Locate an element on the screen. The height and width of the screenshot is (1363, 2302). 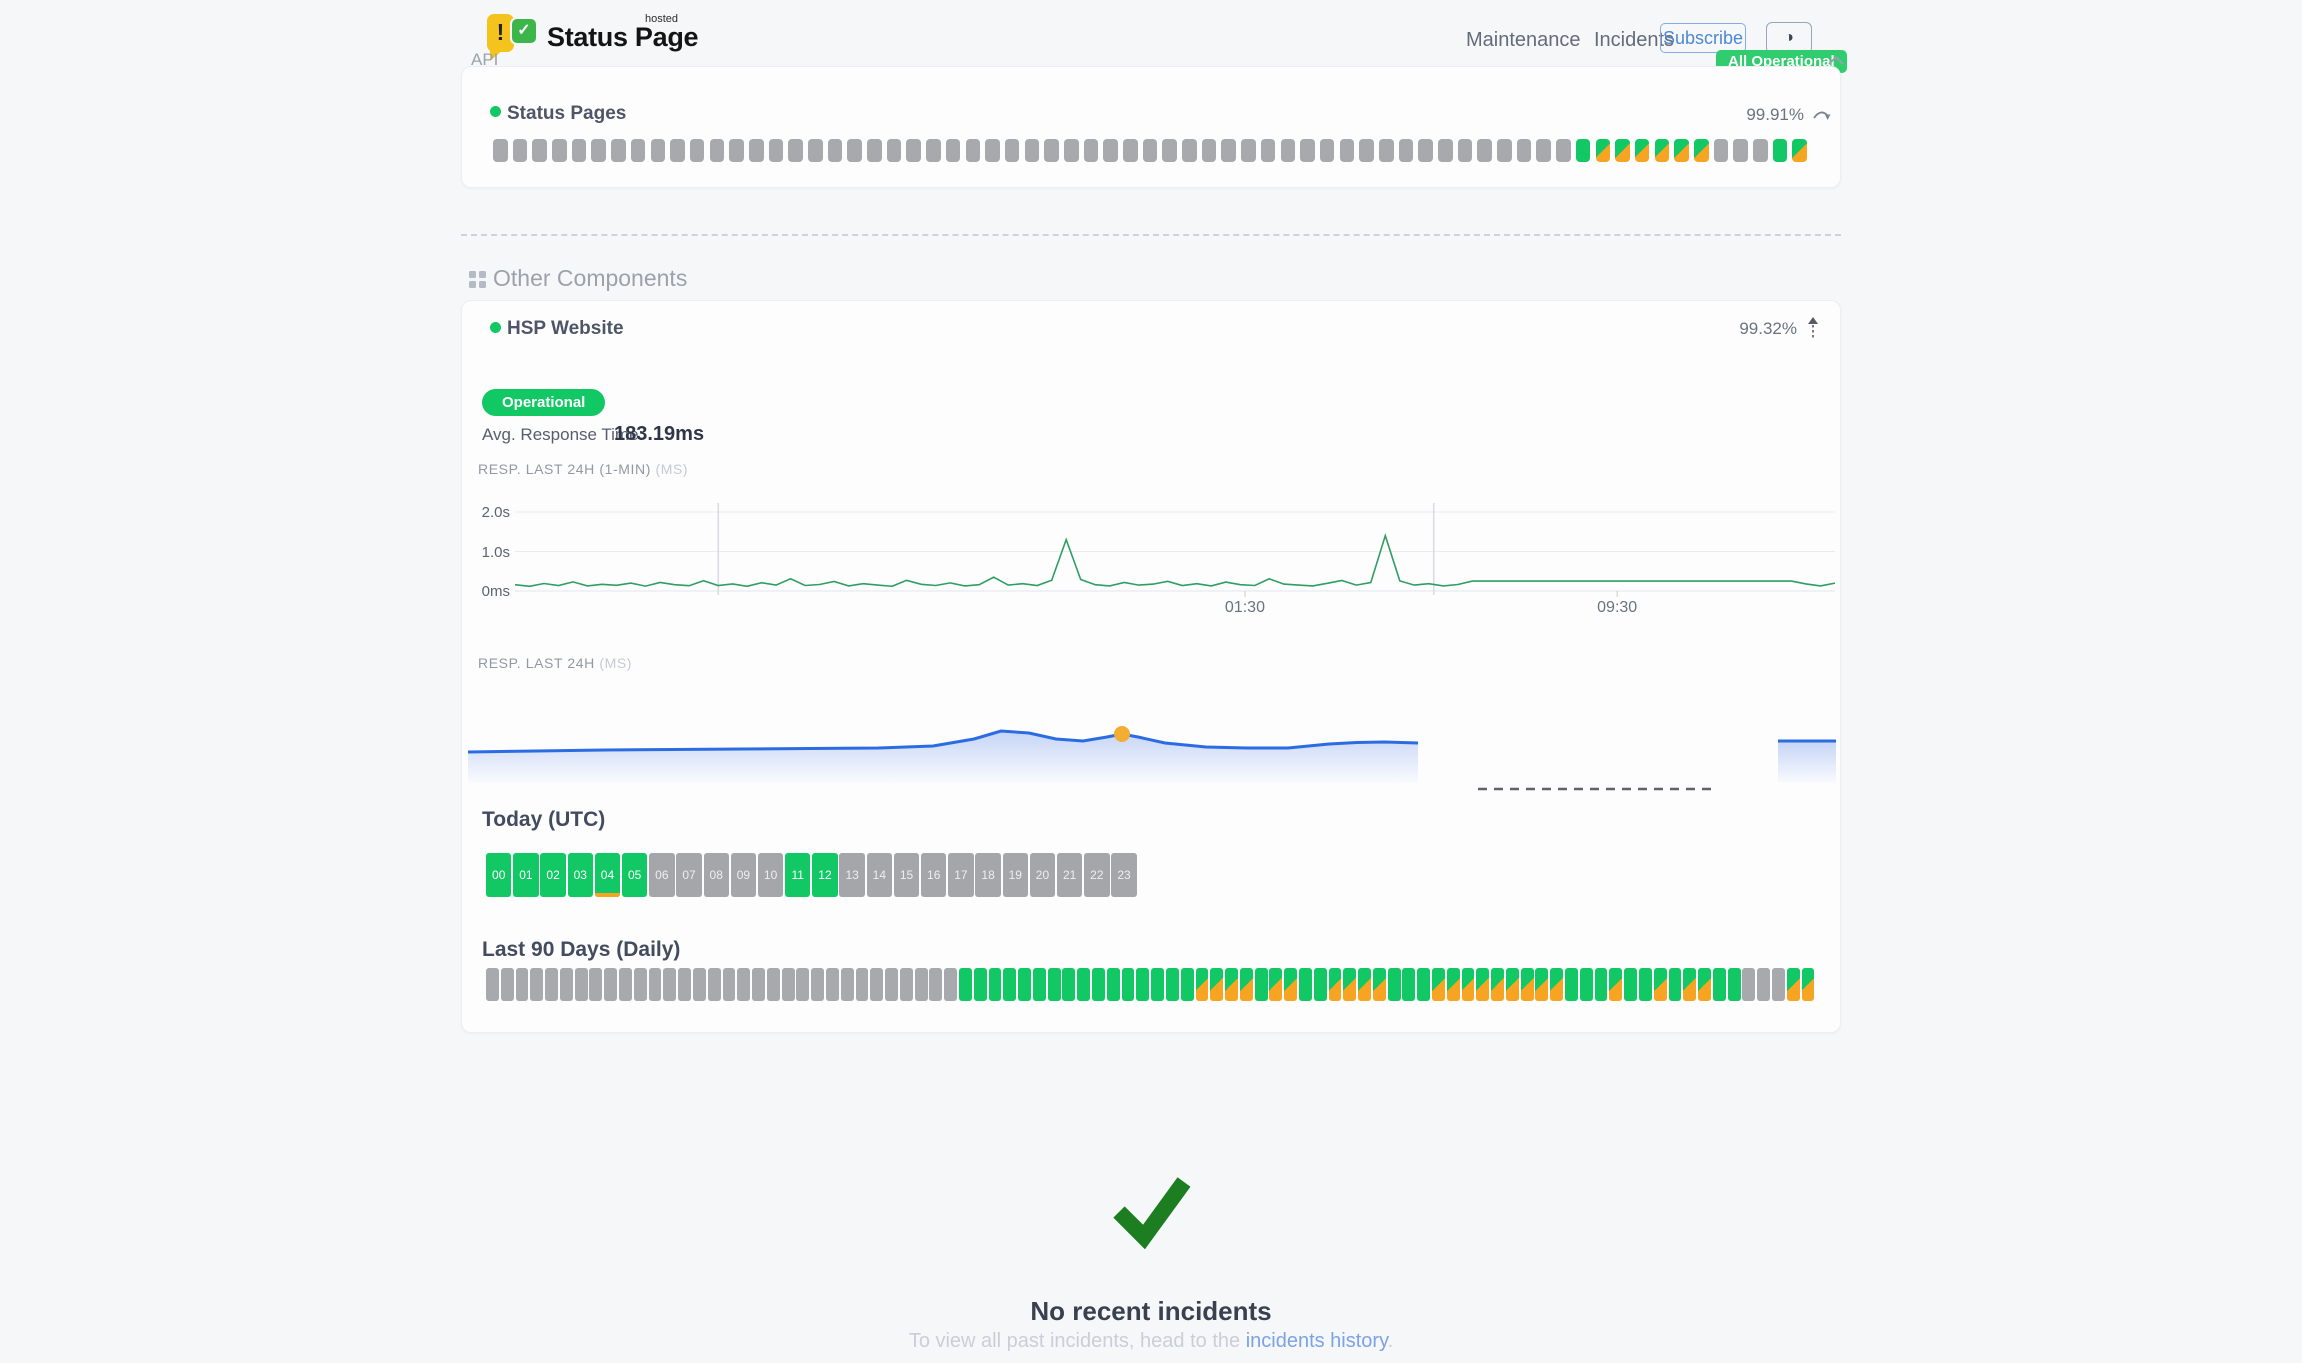
hour-tile-06: 06 is located at coordinates (662, 875).